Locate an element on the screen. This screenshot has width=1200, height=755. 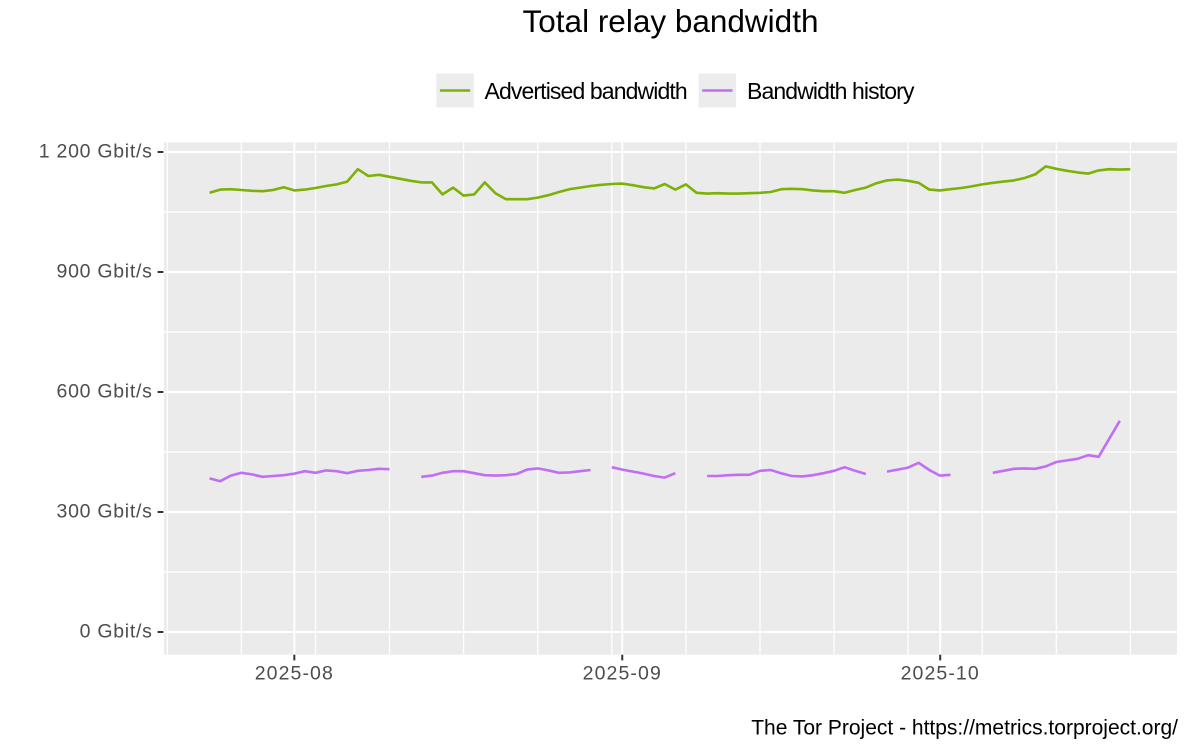
svg-text: 900 Gbit/s is located at coordinates (105, 271).